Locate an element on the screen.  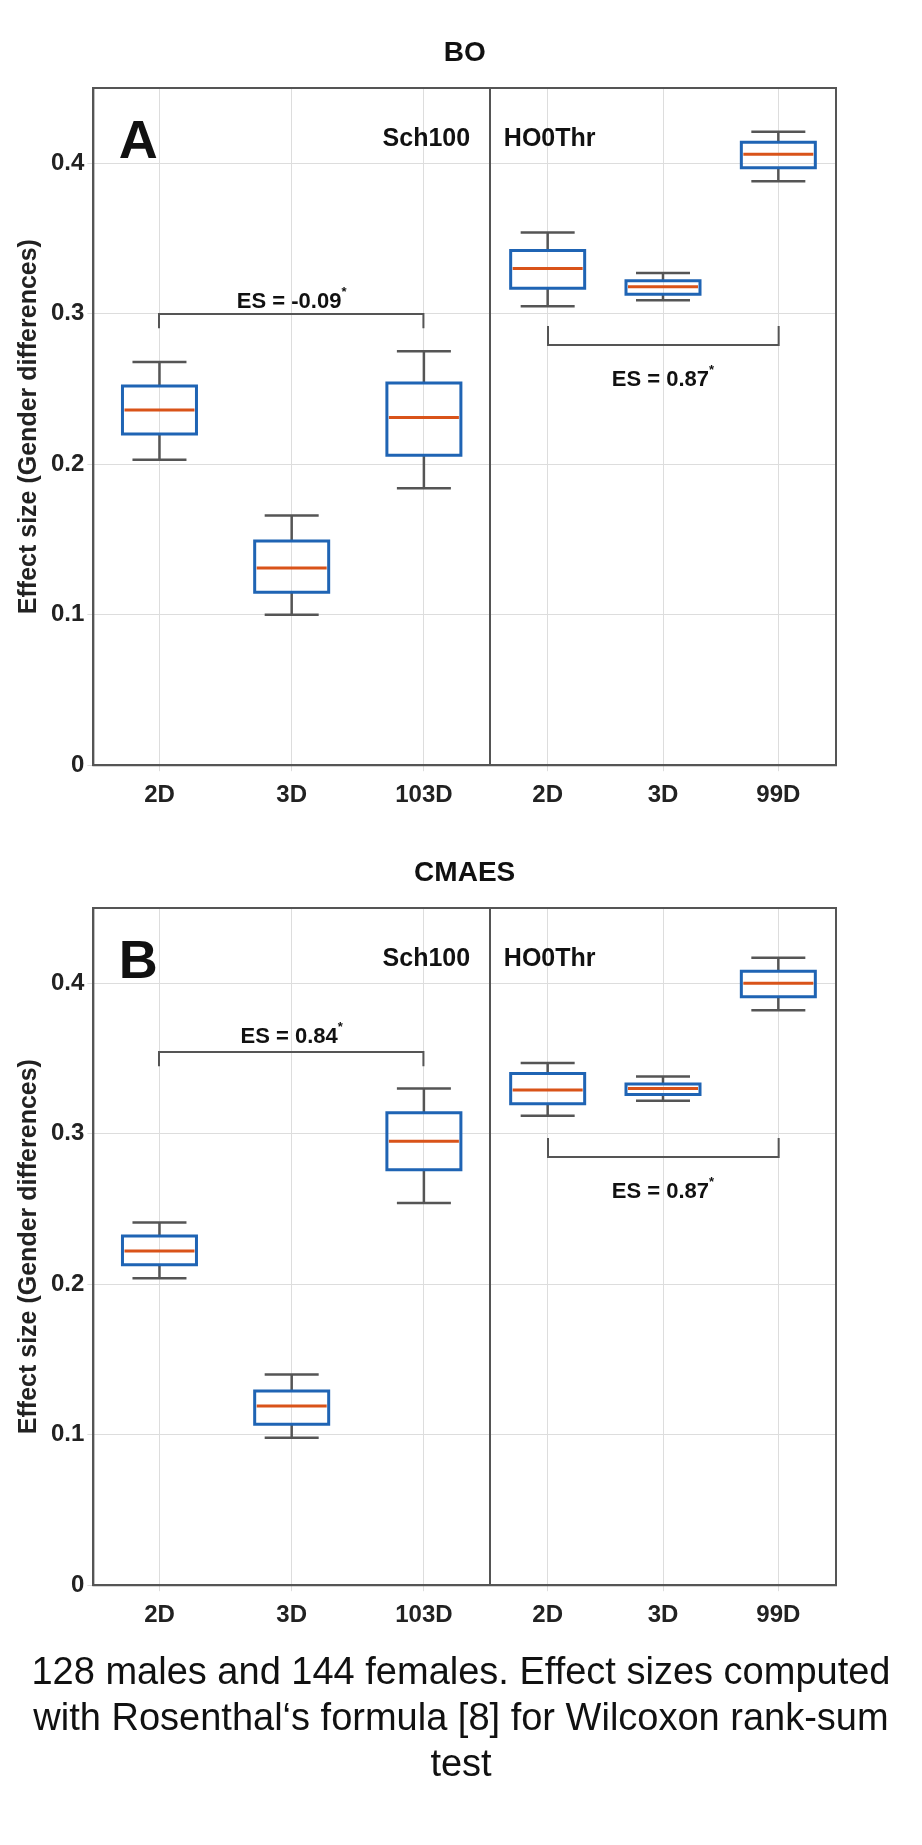
chart-title: BO is located at coordinates (464, 52).